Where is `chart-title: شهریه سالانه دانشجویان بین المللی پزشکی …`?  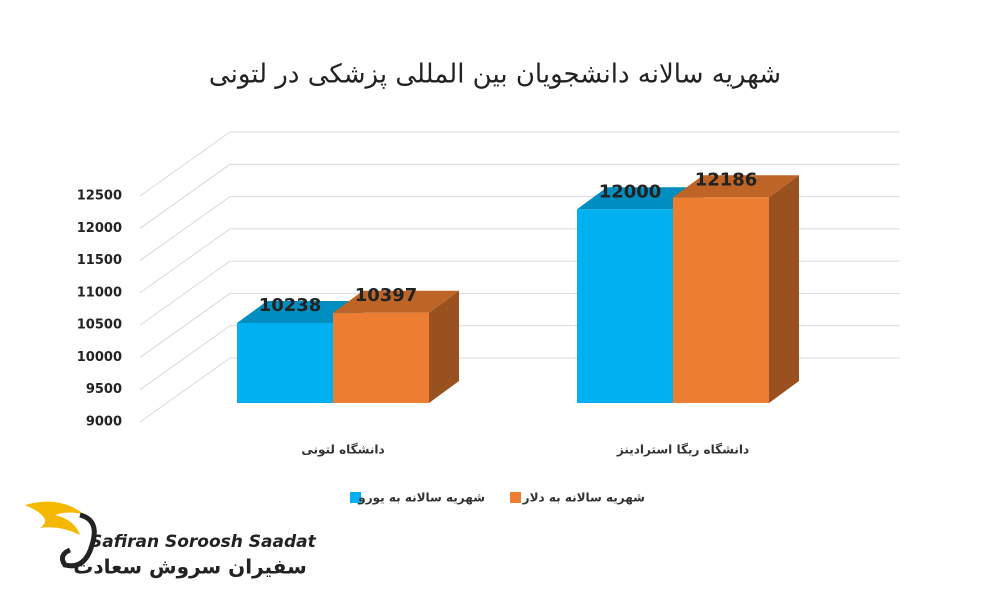
chart-title: شهریه سالانه دانشجویان بین المللی پزشکی … is located at coordinates (495, 75).